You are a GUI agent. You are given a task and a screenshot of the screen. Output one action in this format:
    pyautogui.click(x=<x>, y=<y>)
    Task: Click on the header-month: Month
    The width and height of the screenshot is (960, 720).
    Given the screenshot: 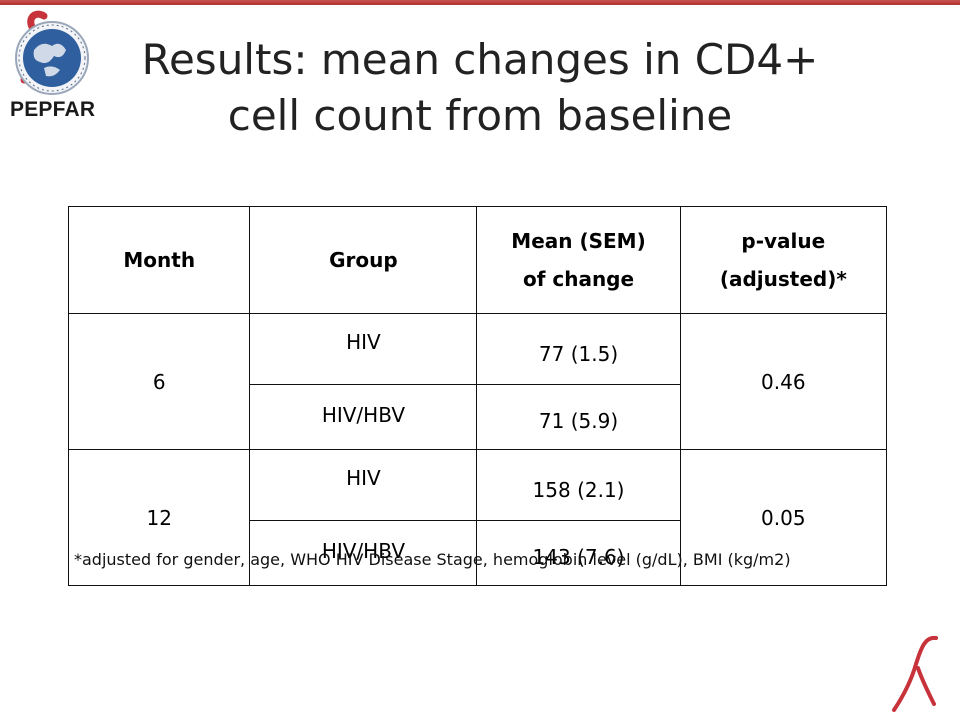 What is the action you would take?
    pyautogui.click(x=159, y=260)
    